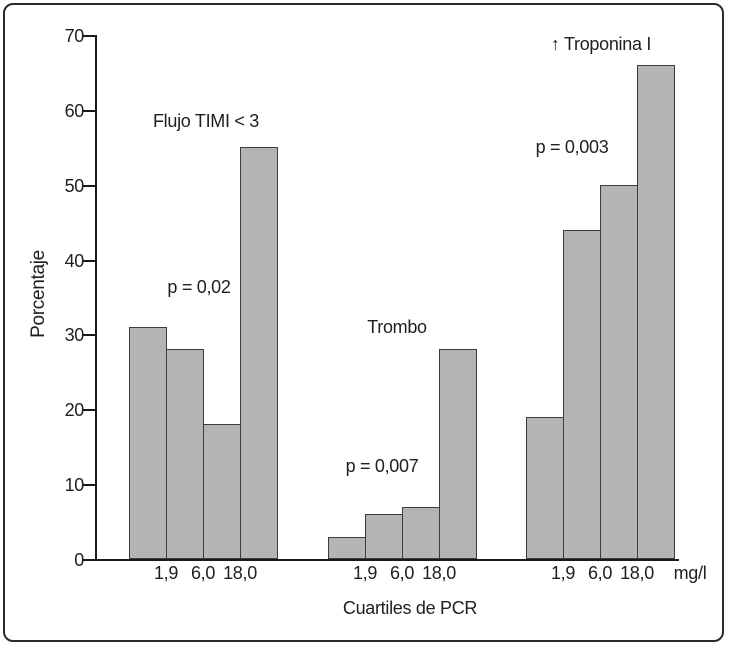  I want to click on y-tick-label: 30, so click(74, 335).